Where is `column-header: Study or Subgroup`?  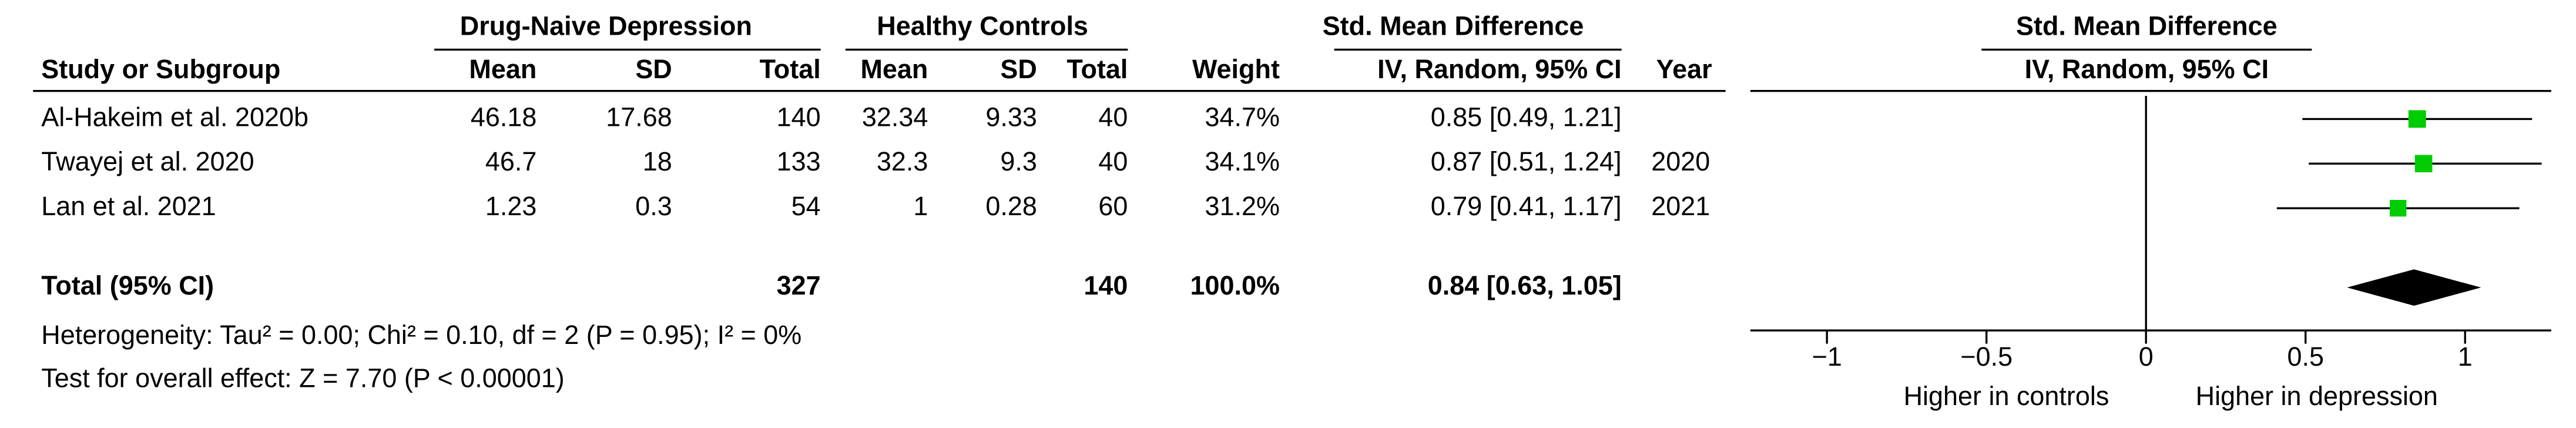 column-header: Study or Subgroup is located at coordinates (161, 69).